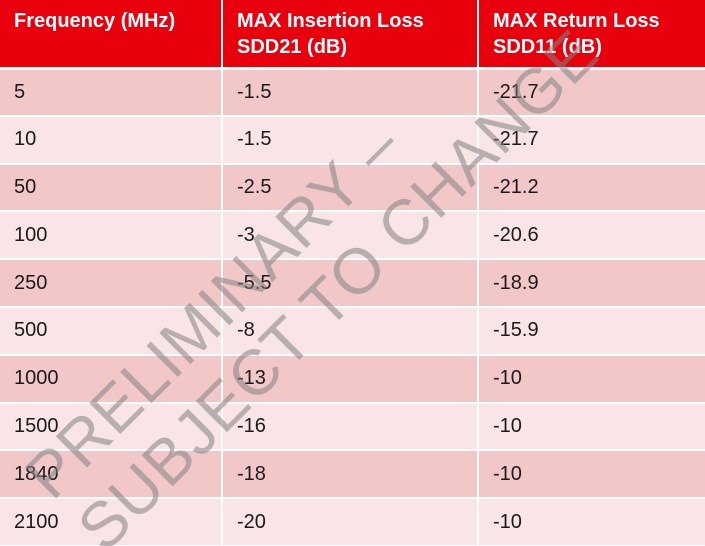  What do you see at coordinates (111, 475) in the screenshot?
I see `frequency-cell: 1840` at bounding box center [111, 475].